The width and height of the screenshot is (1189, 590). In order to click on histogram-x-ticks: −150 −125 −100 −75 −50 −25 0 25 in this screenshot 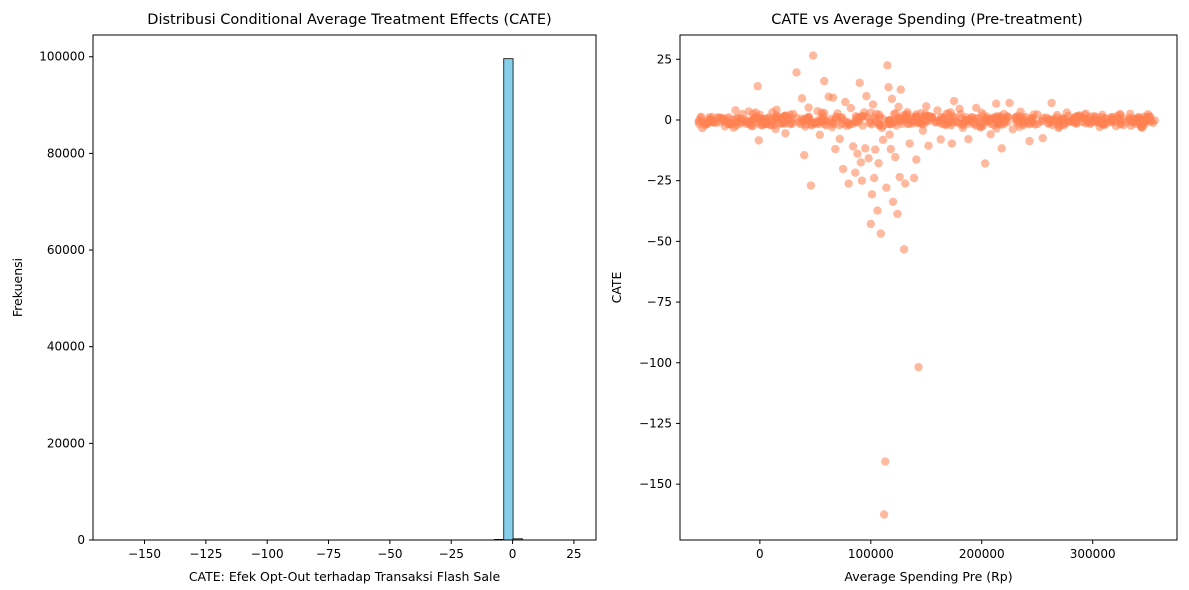, I will do `click(355, 550)`.